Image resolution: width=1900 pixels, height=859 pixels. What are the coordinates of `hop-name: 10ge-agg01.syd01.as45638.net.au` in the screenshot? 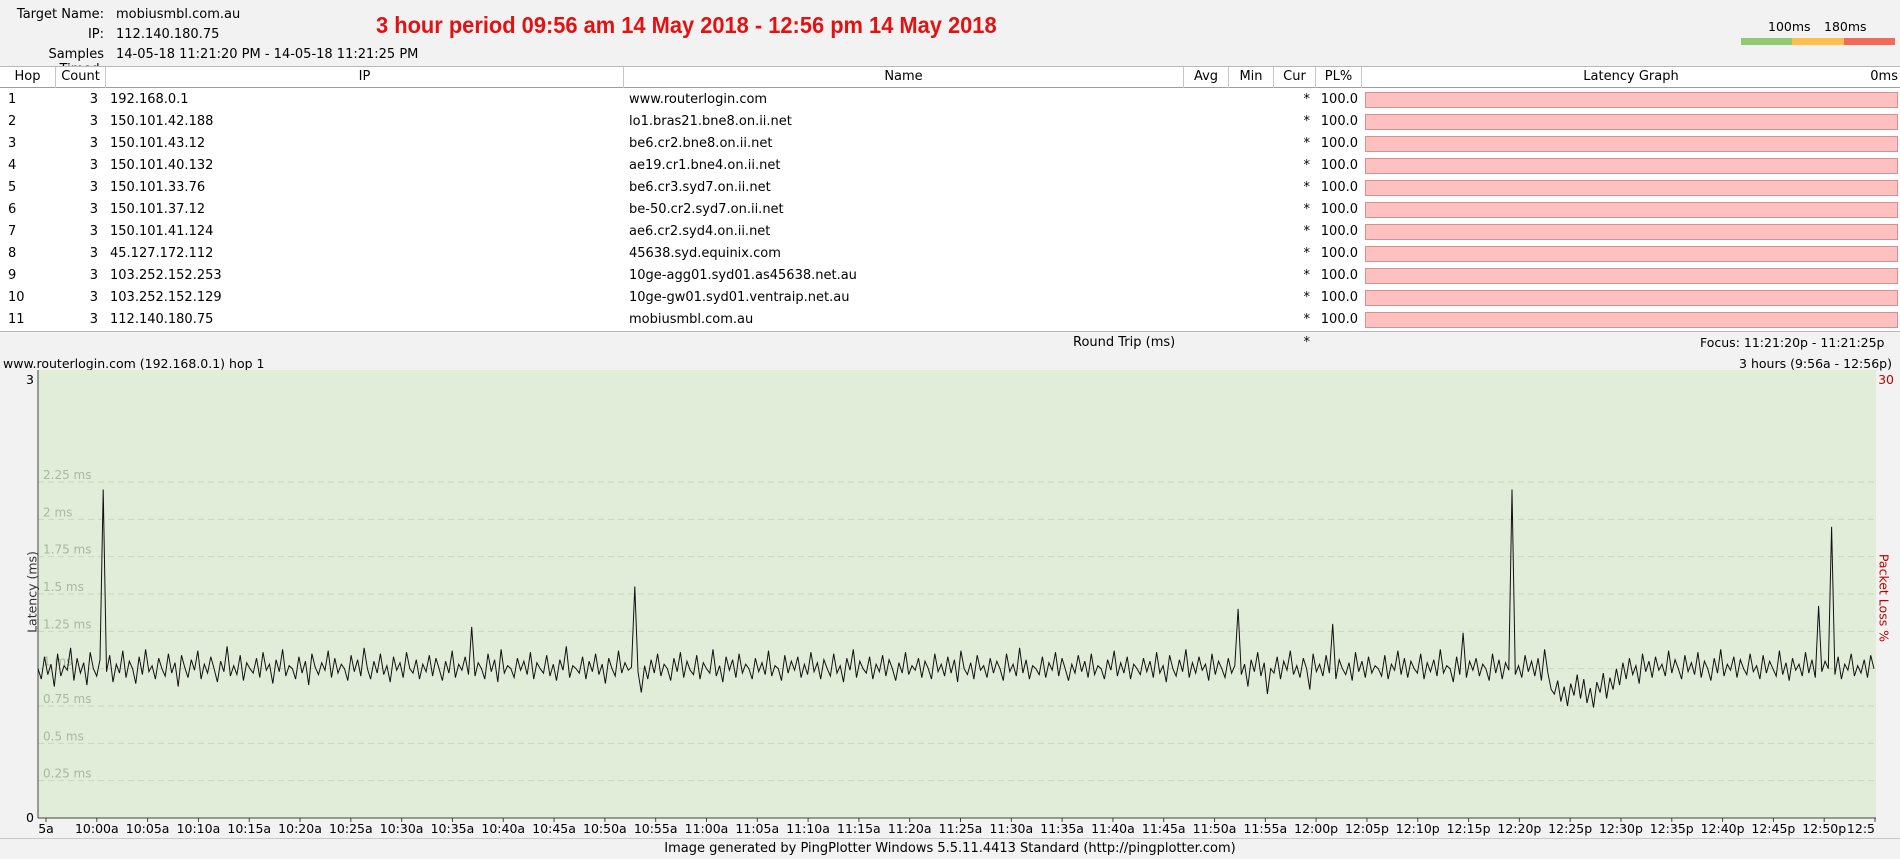 It's located at (743, 275).